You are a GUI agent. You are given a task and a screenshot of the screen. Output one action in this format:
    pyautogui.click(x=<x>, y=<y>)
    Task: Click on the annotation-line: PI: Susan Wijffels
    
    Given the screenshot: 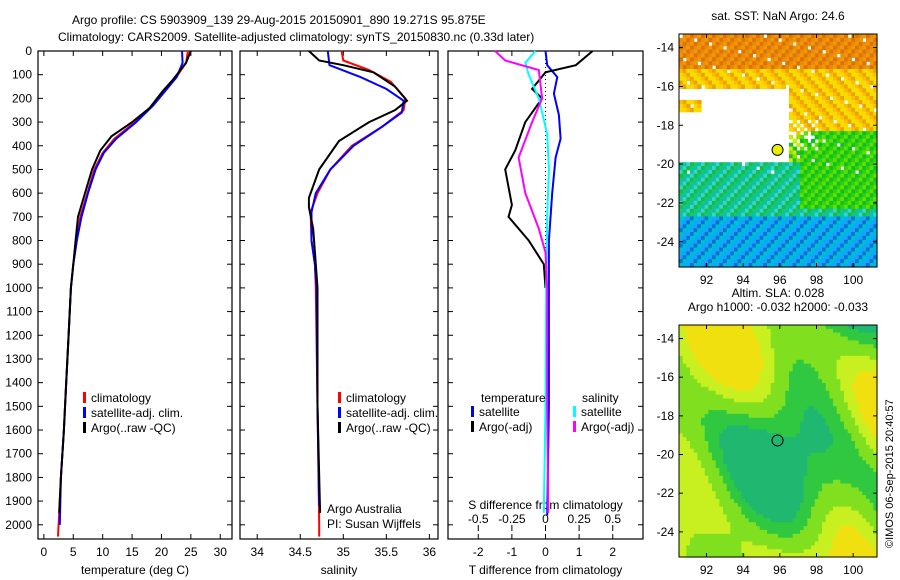 What is the action you would take?
    pyautogui.click(x=374, y=524)
    